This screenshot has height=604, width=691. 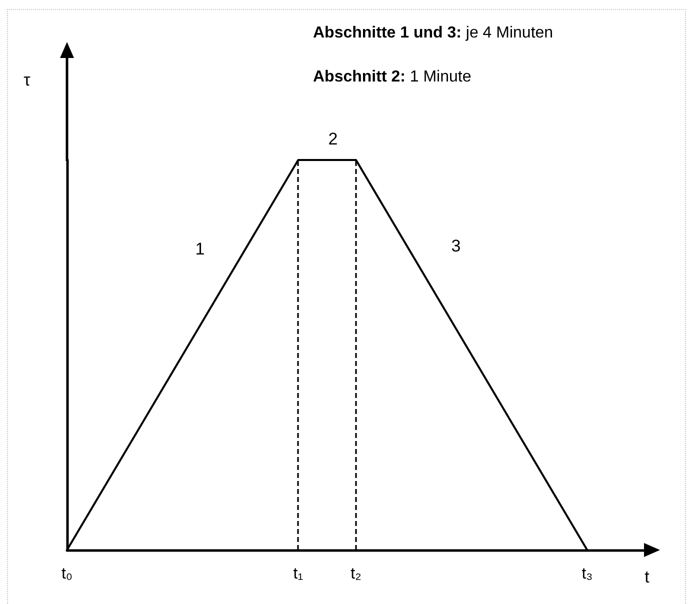 I want to click on x-tick-label: t₂, so click(x=356, y=574).